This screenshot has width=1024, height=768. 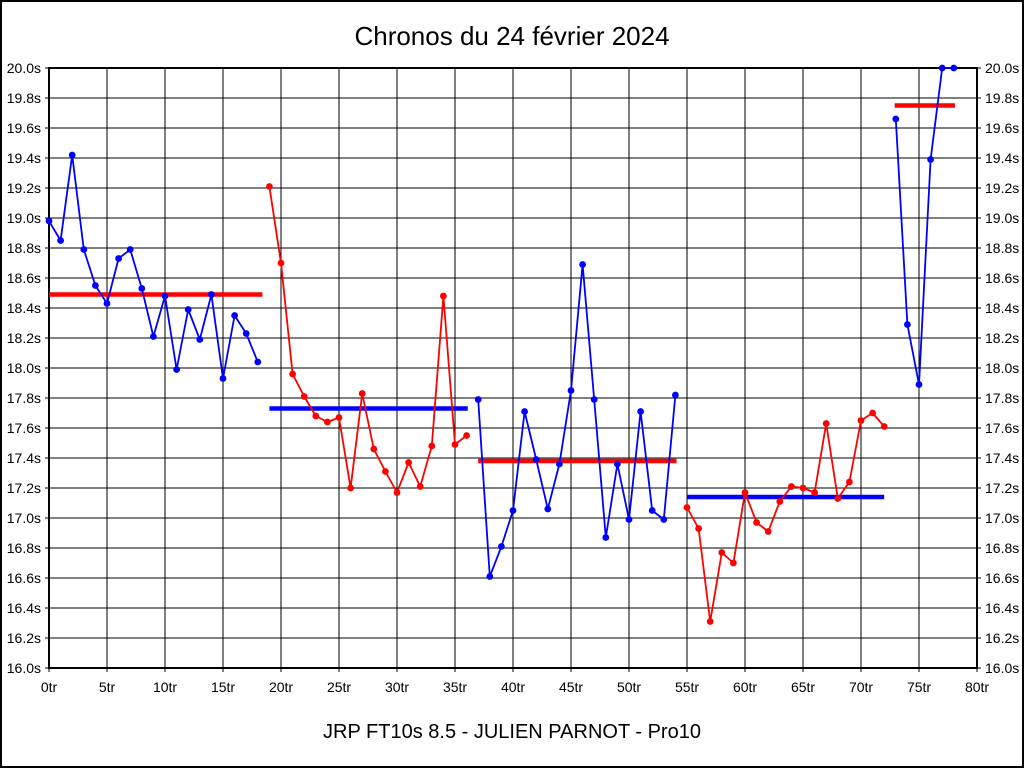 What do you see at coordinates (24, 308) in the screenshot?
I see `y-axis-tick-label-left: 18.4s` at bounding box center [24, 308].